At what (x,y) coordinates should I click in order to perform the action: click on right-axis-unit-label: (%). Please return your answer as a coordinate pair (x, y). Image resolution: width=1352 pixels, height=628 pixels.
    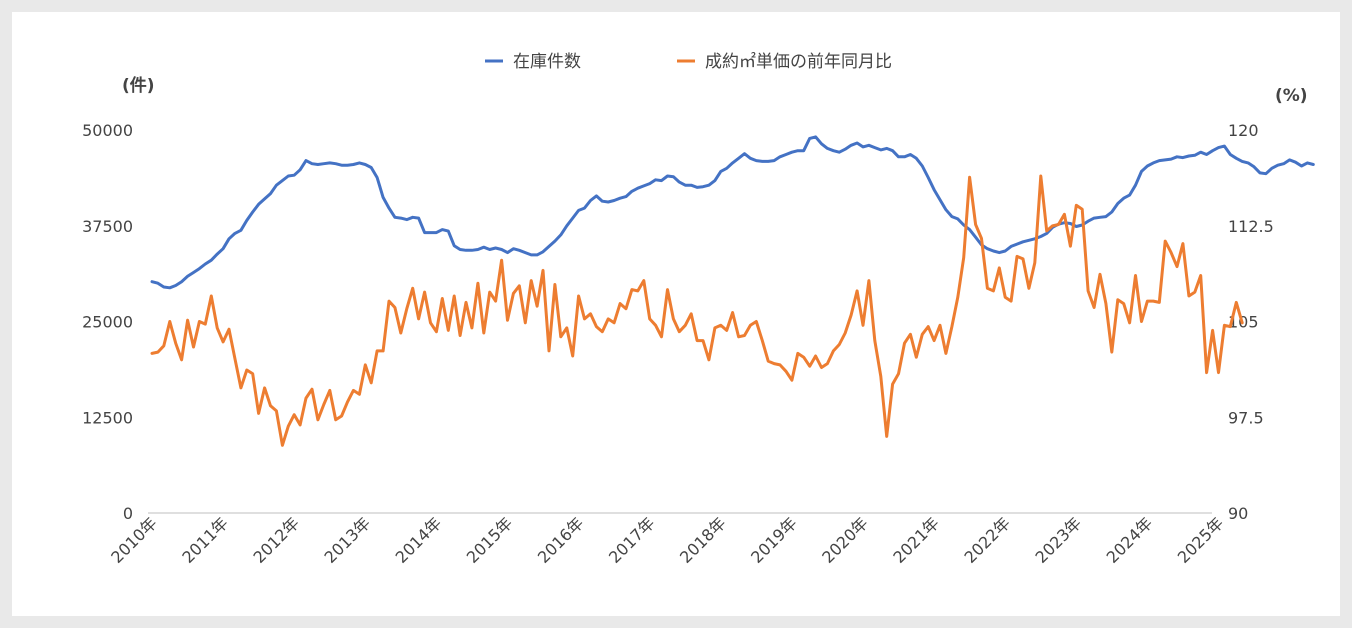
    Looking at the image, I should click on (1291, 96).